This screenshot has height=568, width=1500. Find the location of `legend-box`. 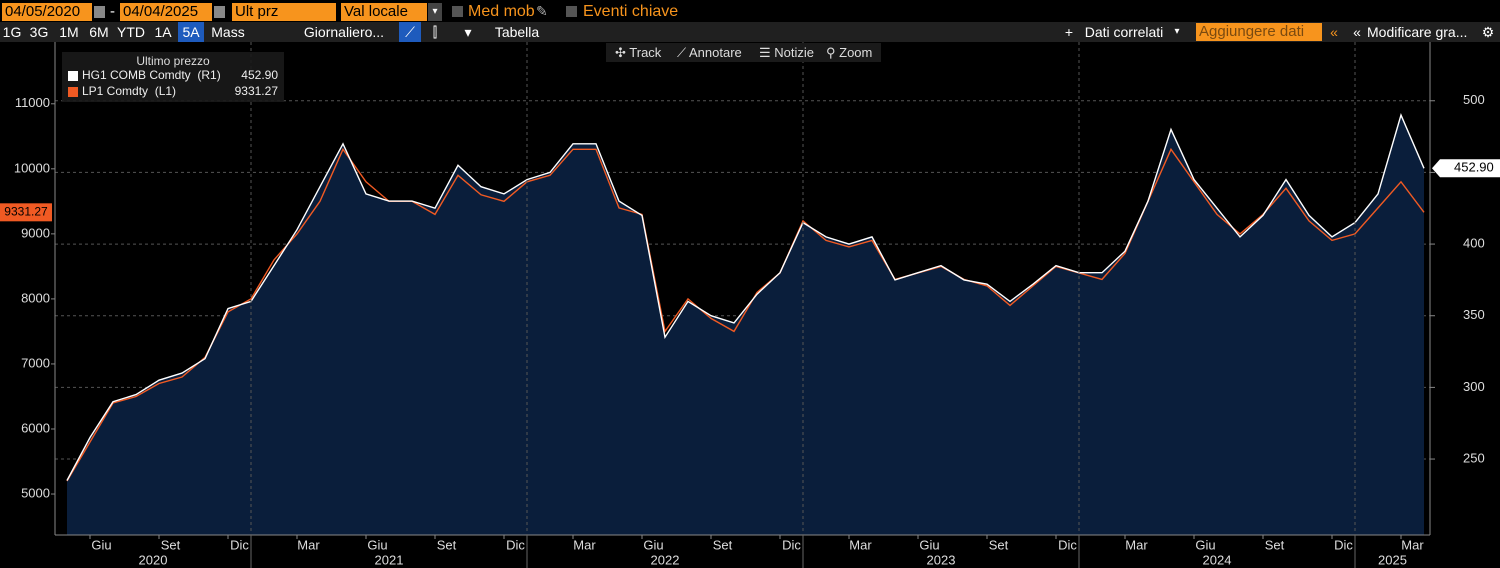

legend-box is located at coordinates (173, 77).